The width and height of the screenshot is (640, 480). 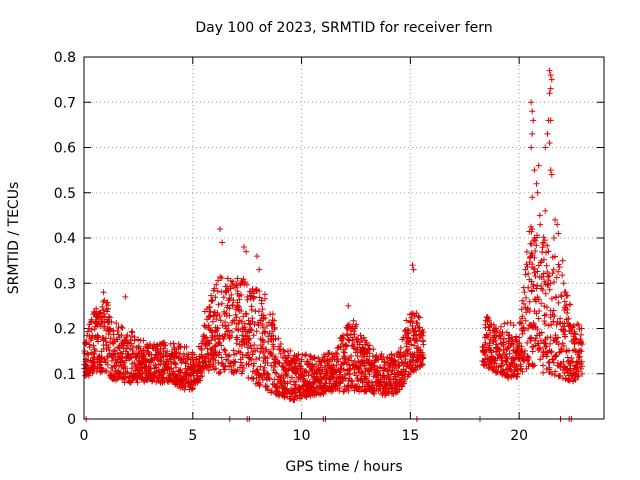 I want to click on y-tick-labels: 0 0.1 0.2 0.3 0.4 0.5 0.6 0.7 0.8, so click(x=65, y=239).